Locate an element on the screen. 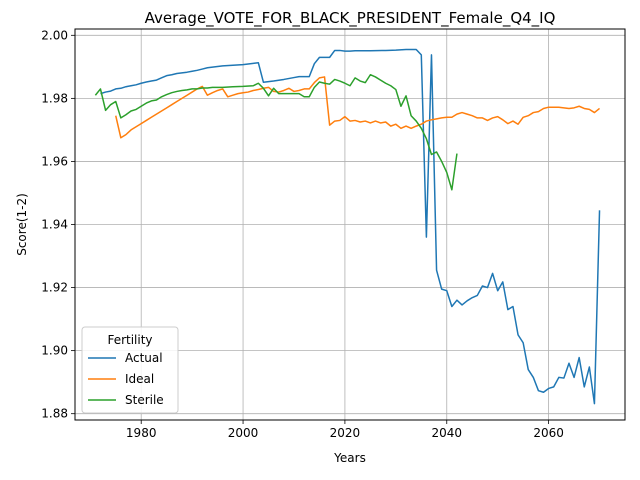 The width and height of the screenshot is (640, 480). y-axis-label: Score(1-2) is located at coordinates (22, 224).